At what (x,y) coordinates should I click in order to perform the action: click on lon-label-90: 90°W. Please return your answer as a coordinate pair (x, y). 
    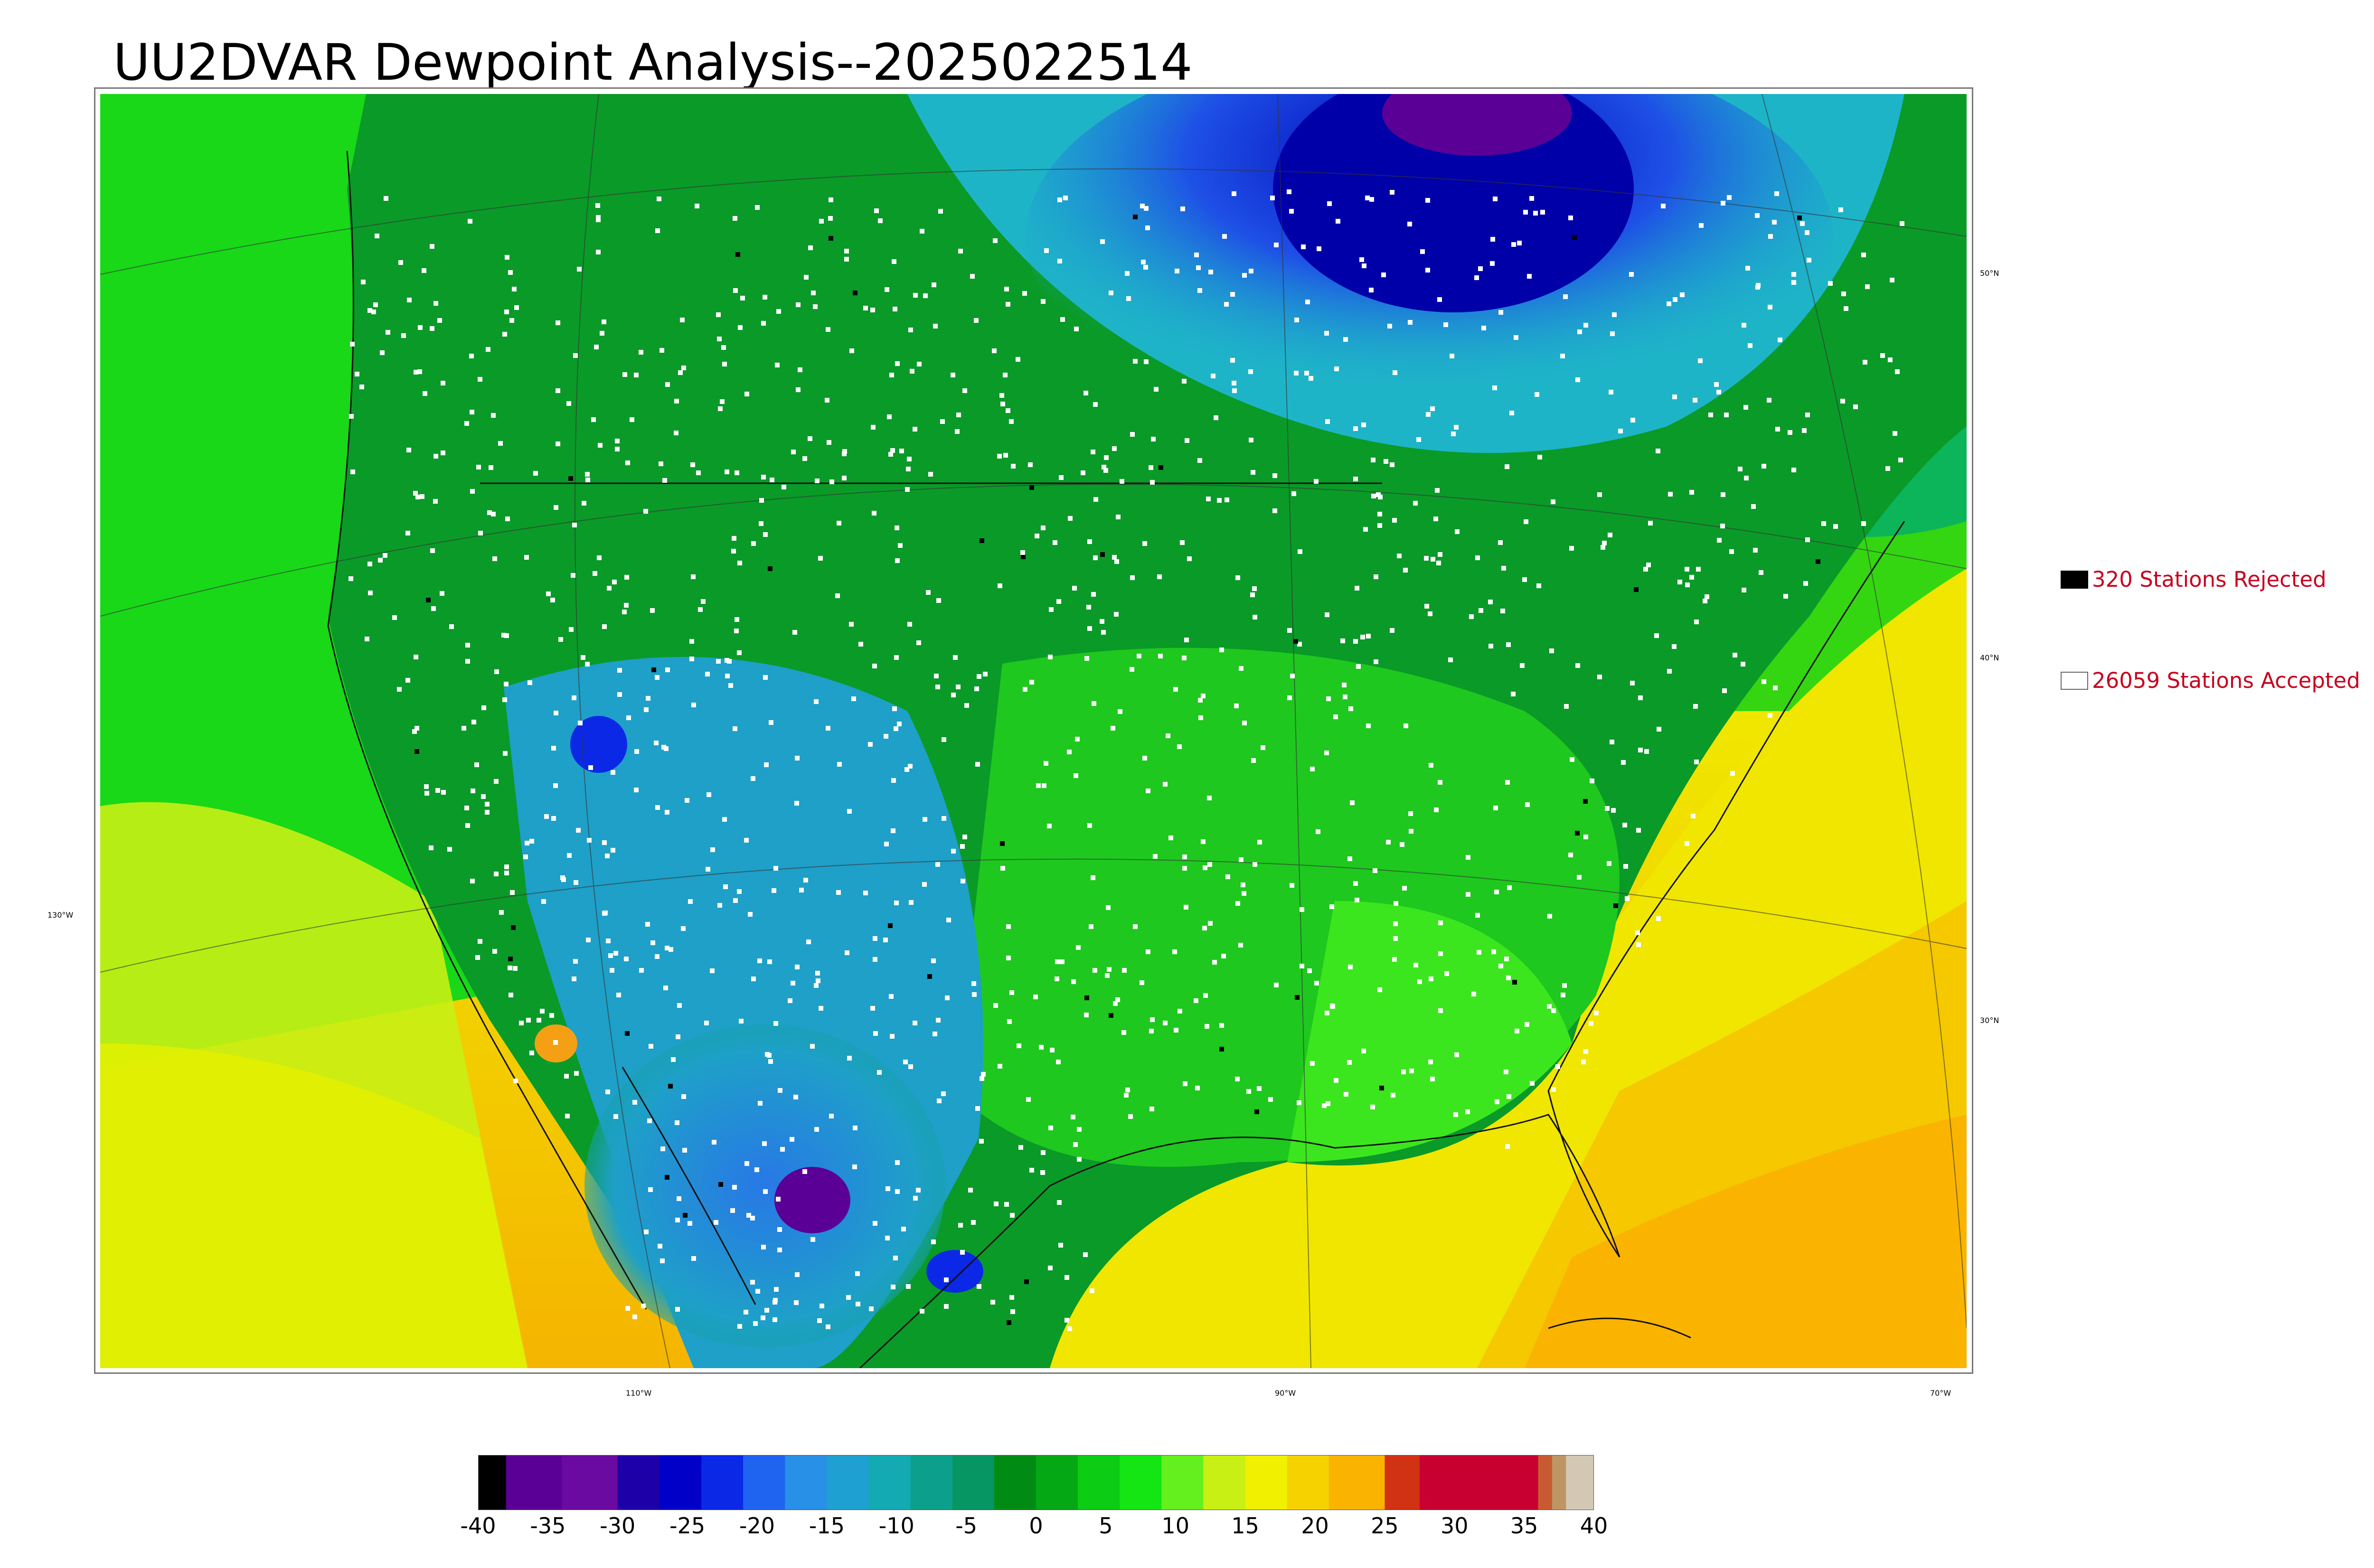
    Looking at the image, I should click on (1285, 1394).